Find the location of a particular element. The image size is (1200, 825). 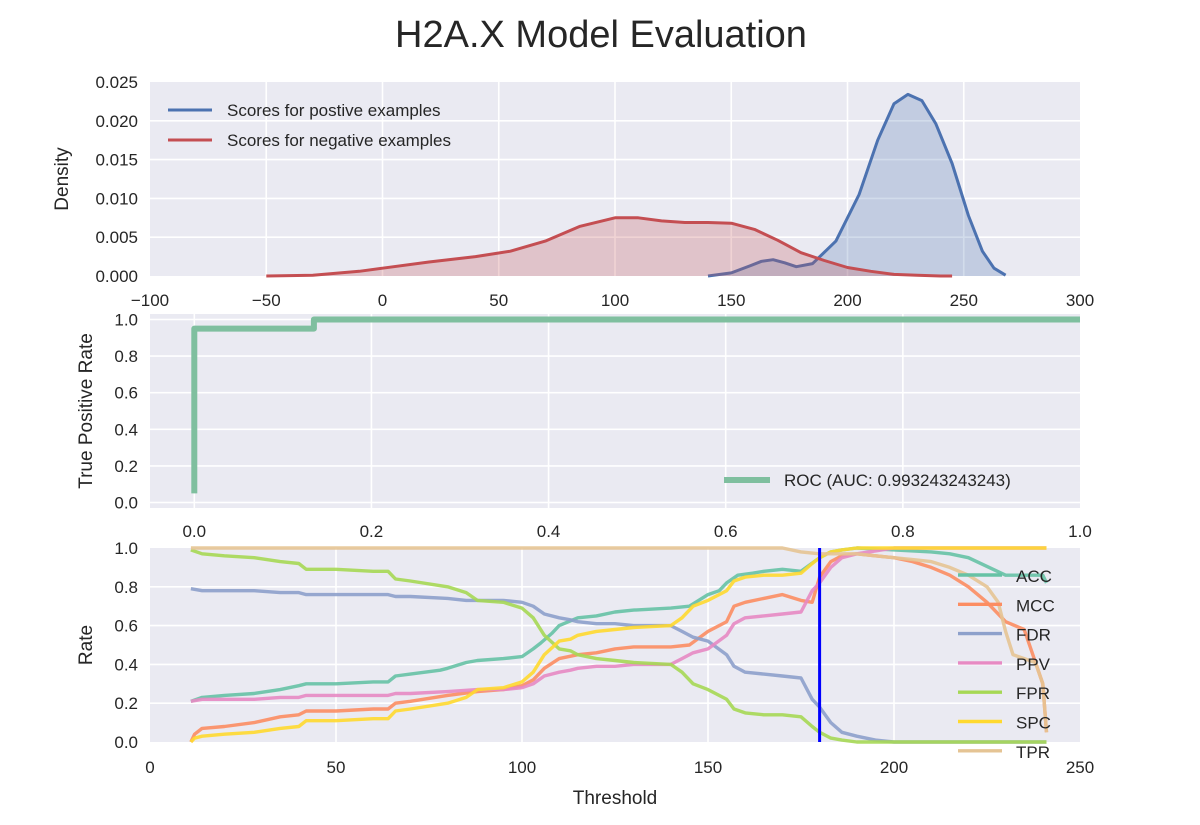

rates-x-tick-label: 250 is located at coordinates (1080, 767).